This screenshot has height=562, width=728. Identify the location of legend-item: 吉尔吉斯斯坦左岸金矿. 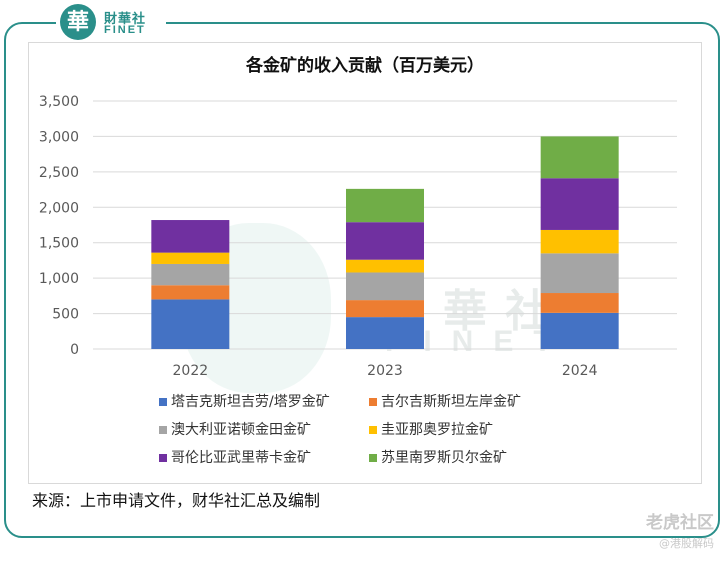
(445, 401).